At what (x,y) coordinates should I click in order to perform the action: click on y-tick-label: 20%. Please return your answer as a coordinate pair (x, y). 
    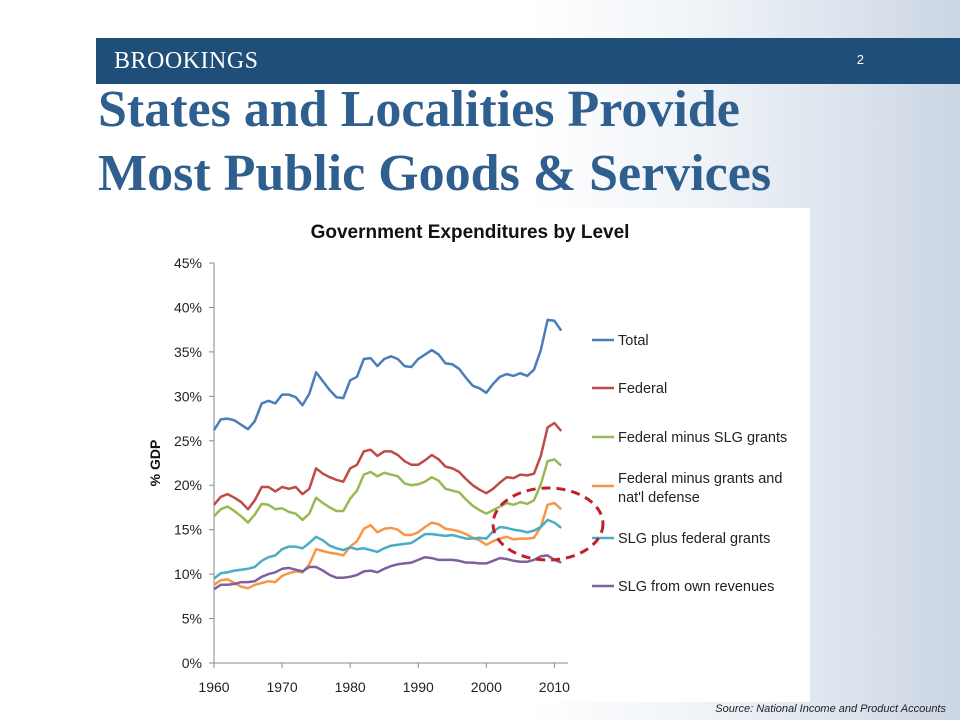
    Looking at the image, I should click on (188, 485).